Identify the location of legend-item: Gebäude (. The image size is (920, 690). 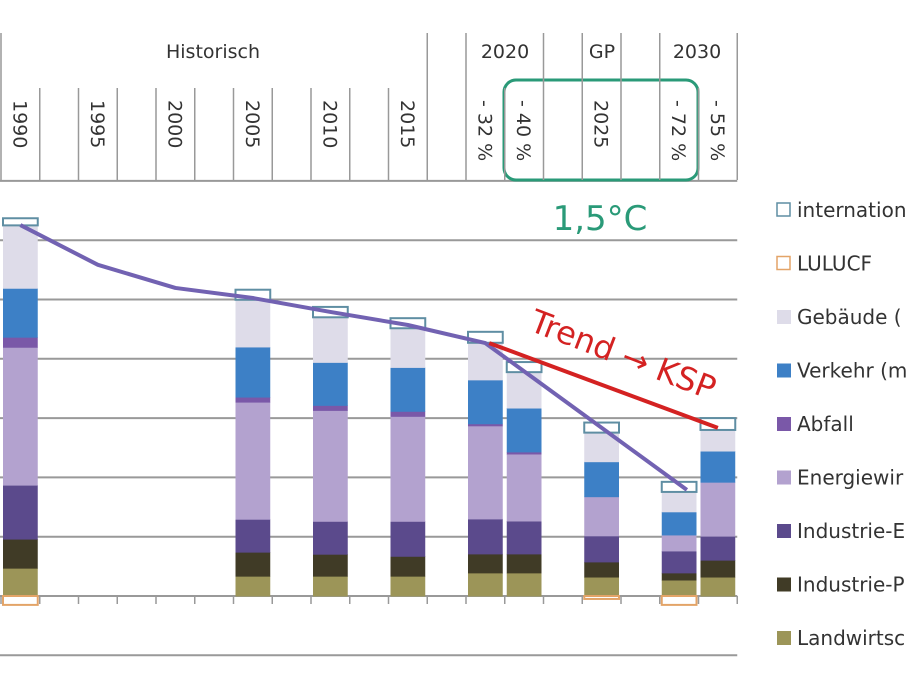
(839, 317).